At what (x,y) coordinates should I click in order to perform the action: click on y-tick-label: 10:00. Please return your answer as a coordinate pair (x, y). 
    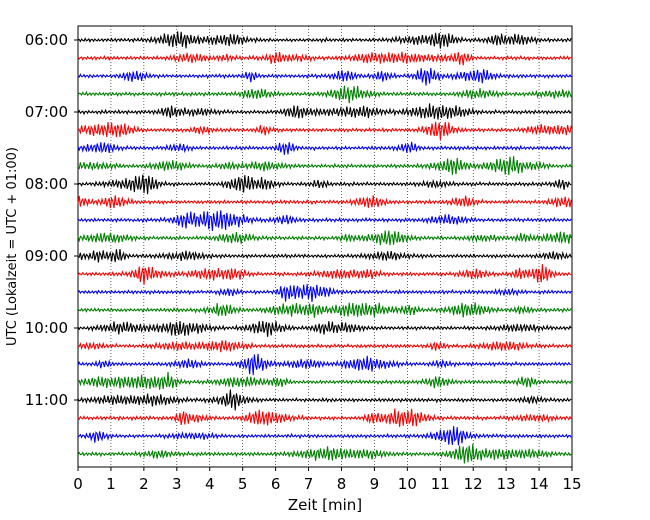
    Looking at the image, I should click on (46, 328).